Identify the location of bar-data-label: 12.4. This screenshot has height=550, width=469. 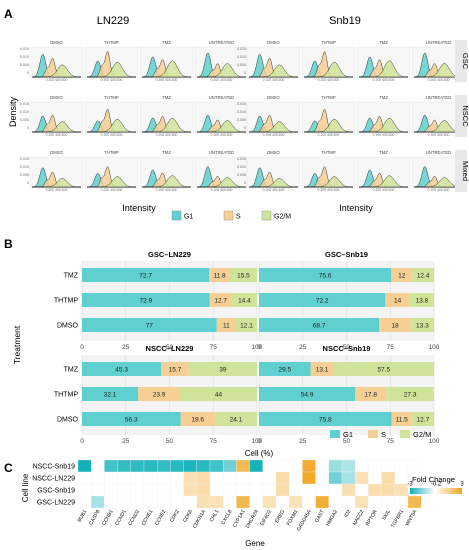
(423, 276).